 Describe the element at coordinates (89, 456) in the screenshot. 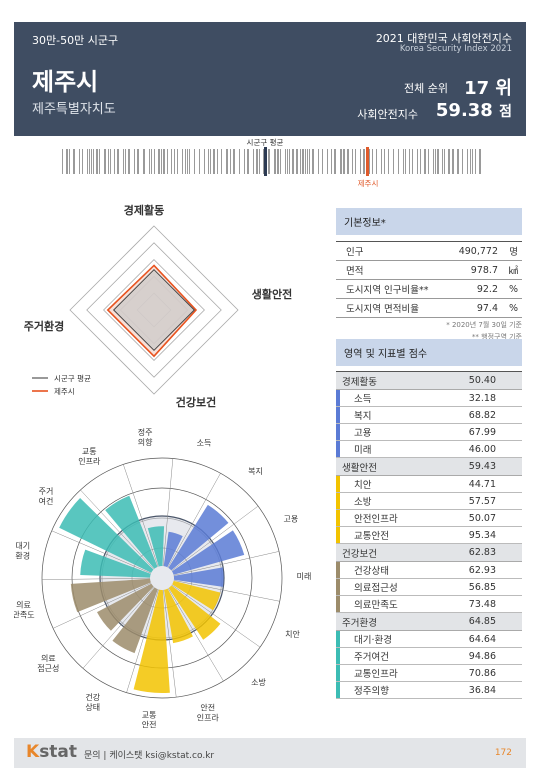

I see `polar-label: 교통 인프라` at that location.